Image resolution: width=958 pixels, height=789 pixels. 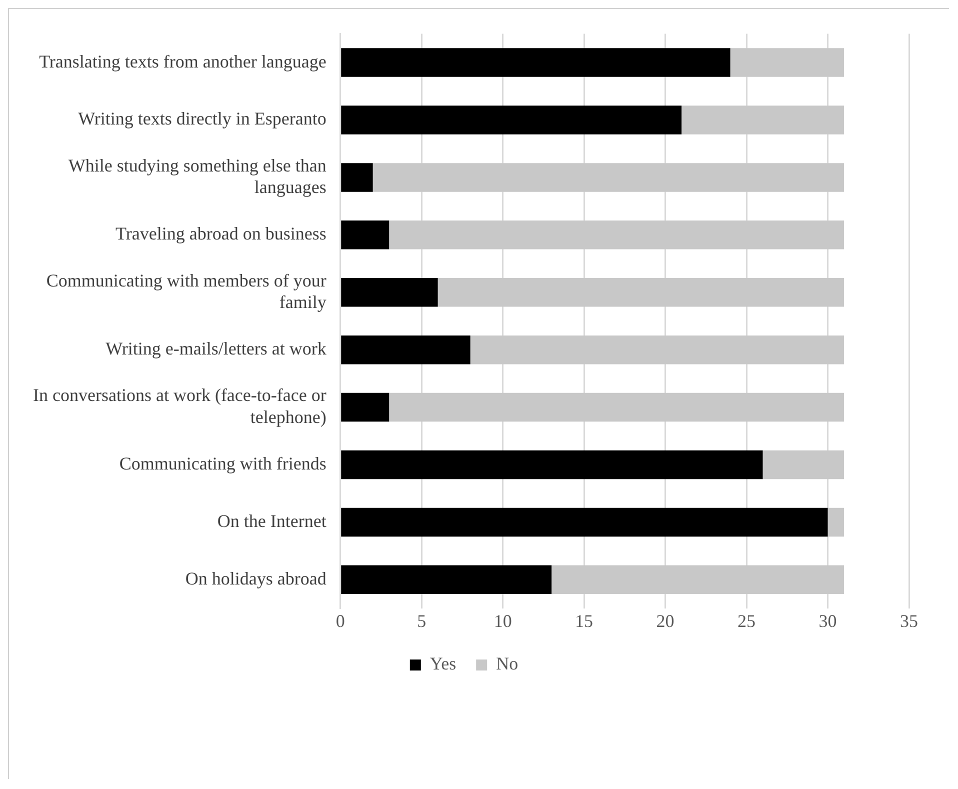 I want to click on x-tick-label: 20, so click(x=665, y=620).